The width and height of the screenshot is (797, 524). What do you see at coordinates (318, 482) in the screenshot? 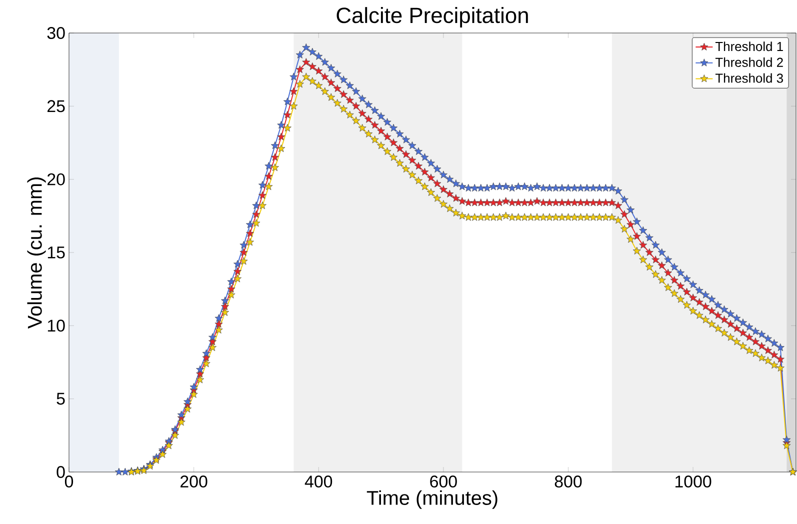
I see `x-tick-label: 400` at bounding box center [318, 482].